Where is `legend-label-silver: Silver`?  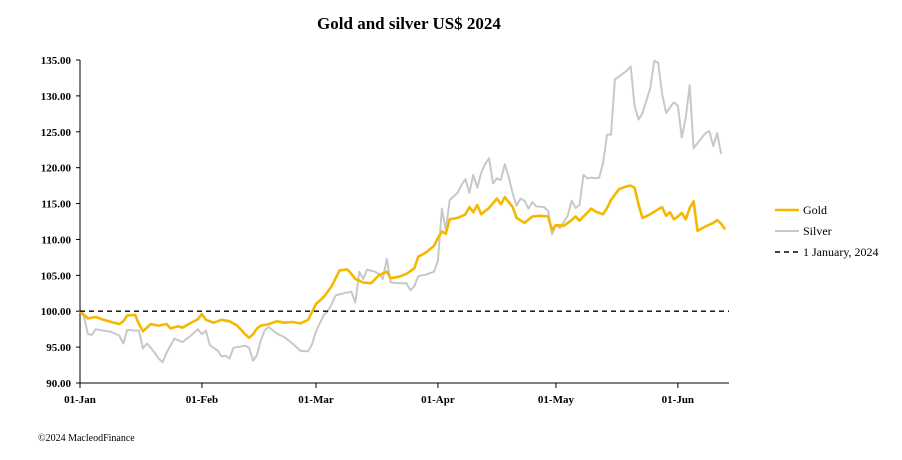 legend-label-silver: Silver is located at coordinates (817, 231).